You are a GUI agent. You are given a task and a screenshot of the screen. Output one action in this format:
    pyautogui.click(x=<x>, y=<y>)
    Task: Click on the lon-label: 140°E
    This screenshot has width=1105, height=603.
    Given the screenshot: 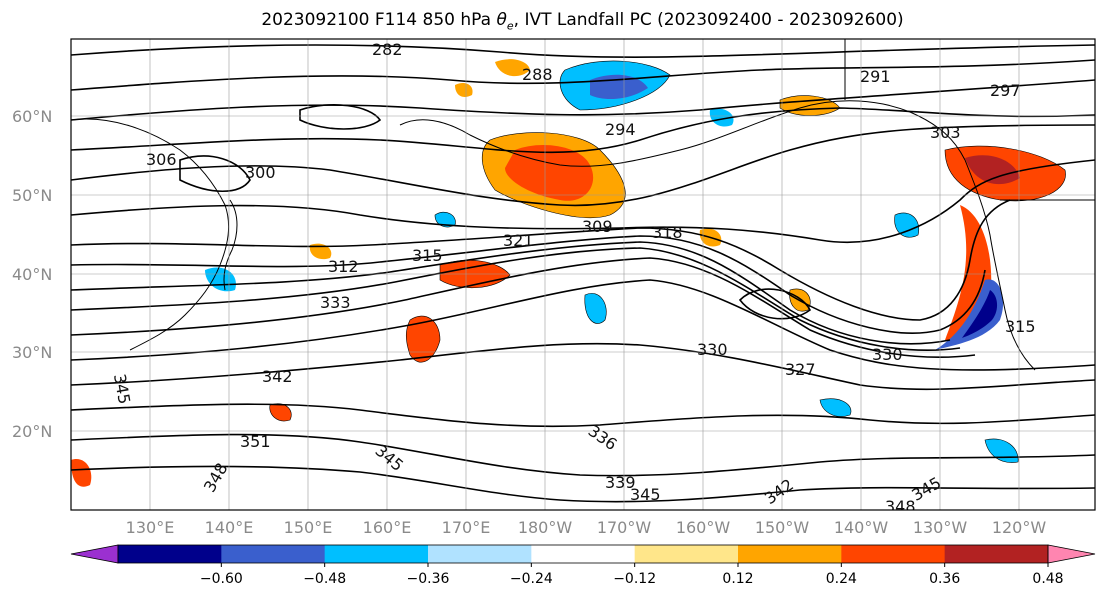 What is the action you would take?
    pyautogui.click(x=229, y=527)
    